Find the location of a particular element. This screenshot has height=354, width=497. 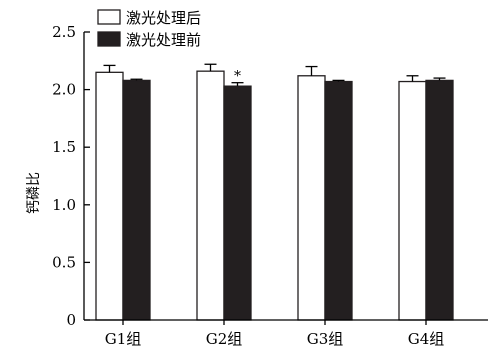

y-tick-label: 2.5 is located at coordinates (64, 32).